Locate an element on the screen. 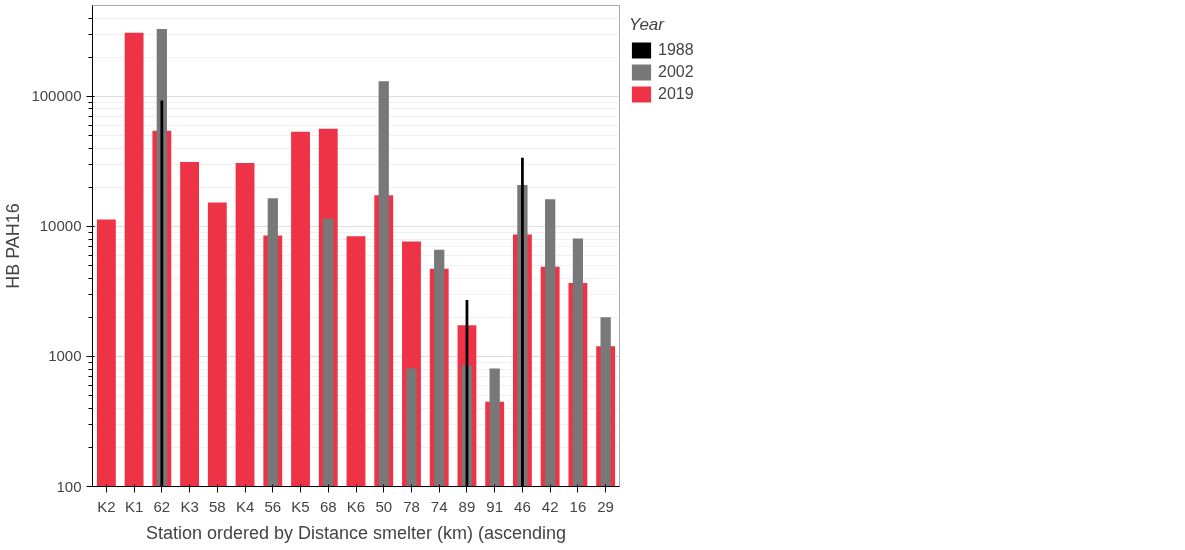  y-tick-label: 10000 is located at coordinates (60, 226).